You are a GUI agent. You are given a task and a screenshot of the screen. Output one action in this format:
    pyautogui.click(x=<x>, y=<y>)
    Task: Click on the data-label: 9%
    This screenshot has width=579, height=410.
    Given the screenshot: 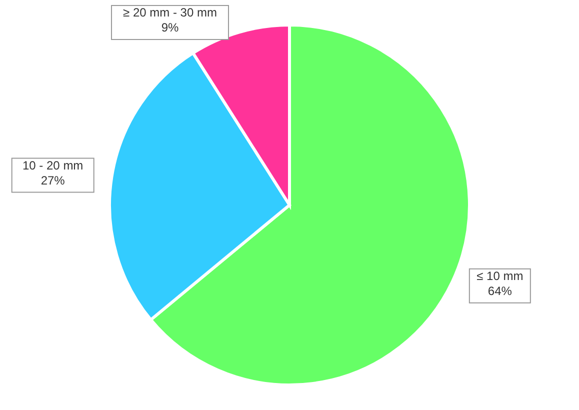 What is the action you would take?
    pyautogui.click(x=170, y=27)
    